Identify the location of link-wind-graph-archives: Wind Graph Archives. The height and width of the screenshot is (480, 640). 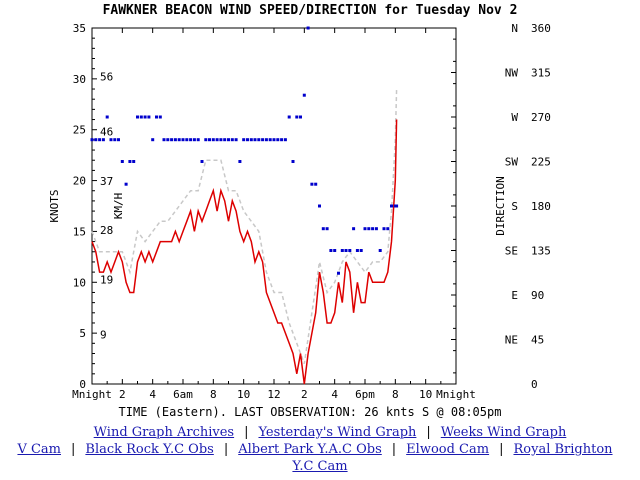
(164, 432).